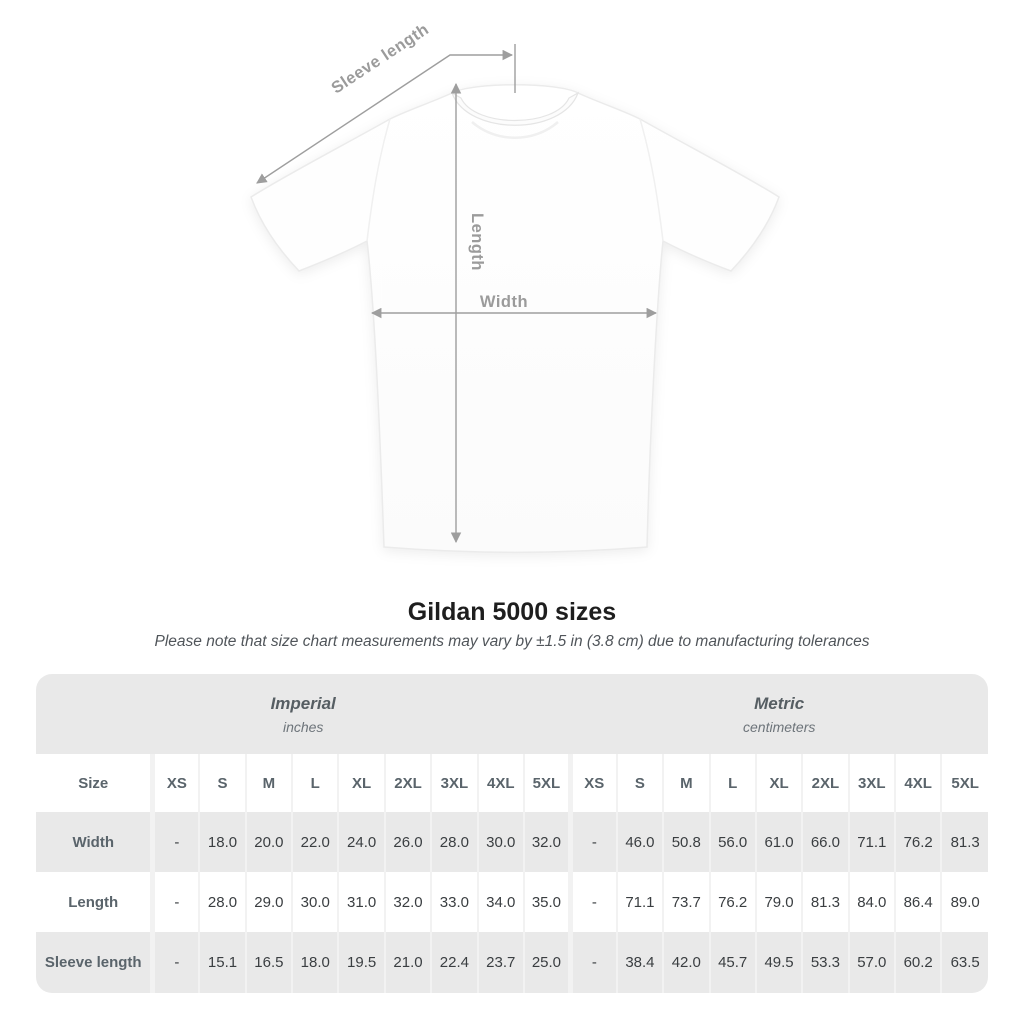 Image resolution: width=1024 pixels, height=1024 pixels. Describe the element at coordinates (269, 842) in the screenshot. I see `table-cell: 20.0` at that location.